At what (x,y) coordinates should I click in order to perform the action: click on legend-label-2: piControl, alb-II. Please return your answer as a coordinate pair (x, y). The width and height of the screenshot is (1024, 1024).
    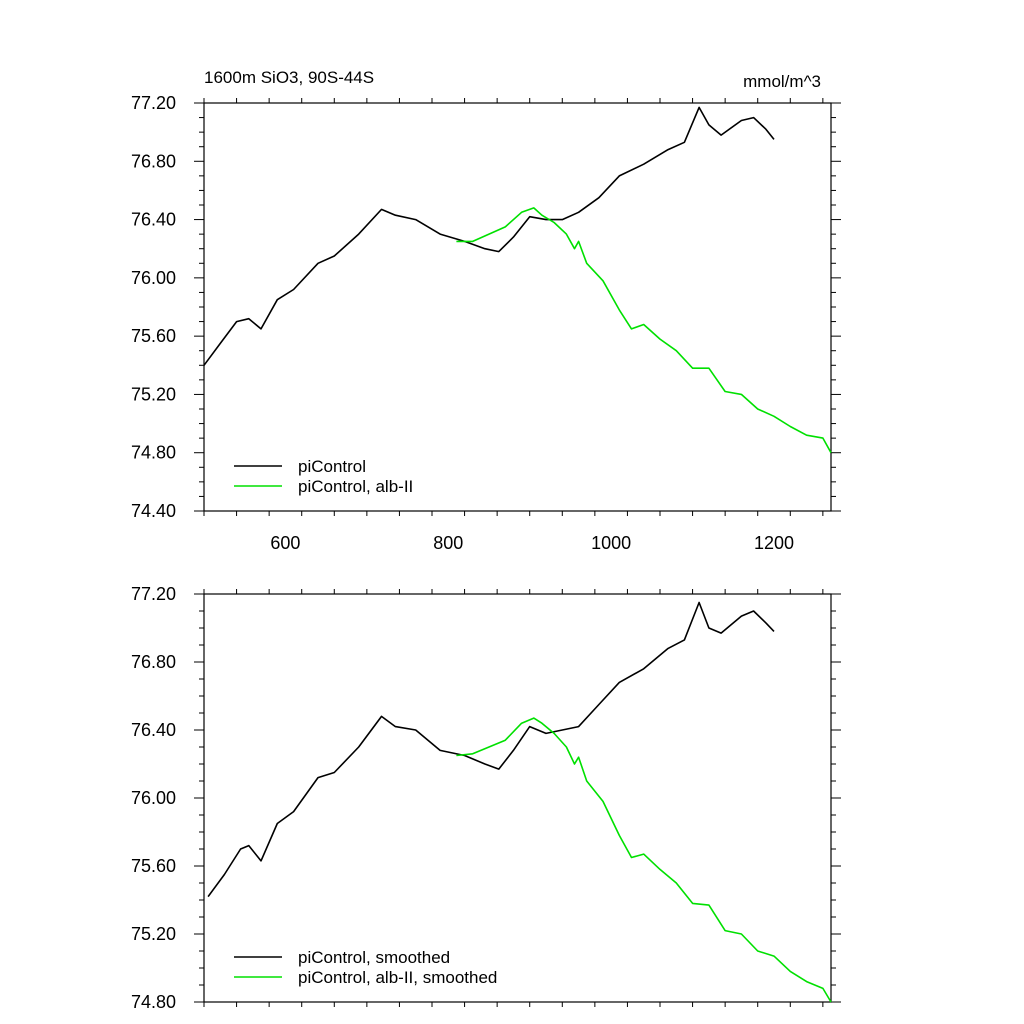
    Looking at the image, I should click on (355, 486).